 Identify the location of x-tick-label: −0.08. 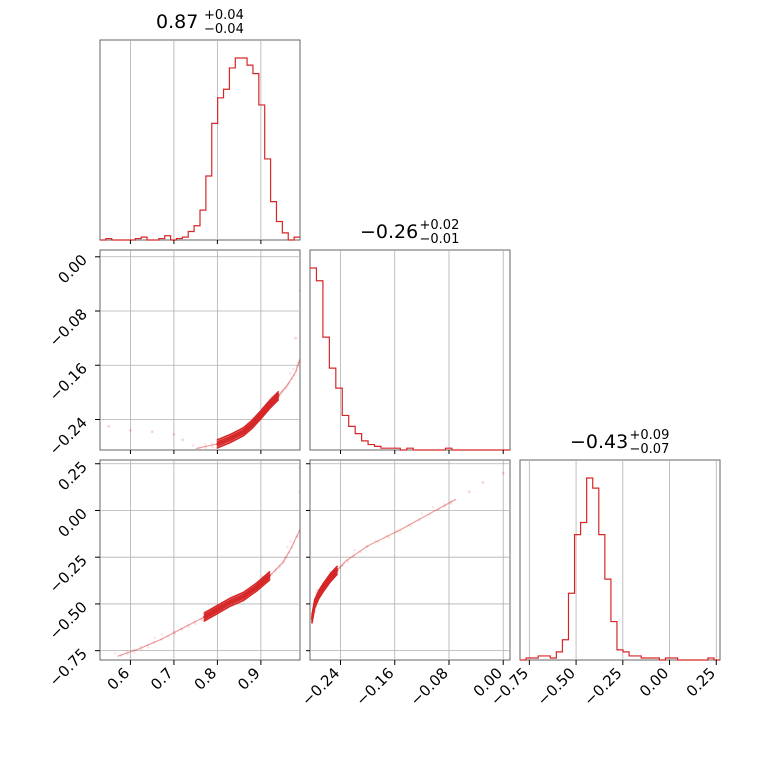
(429, 686).